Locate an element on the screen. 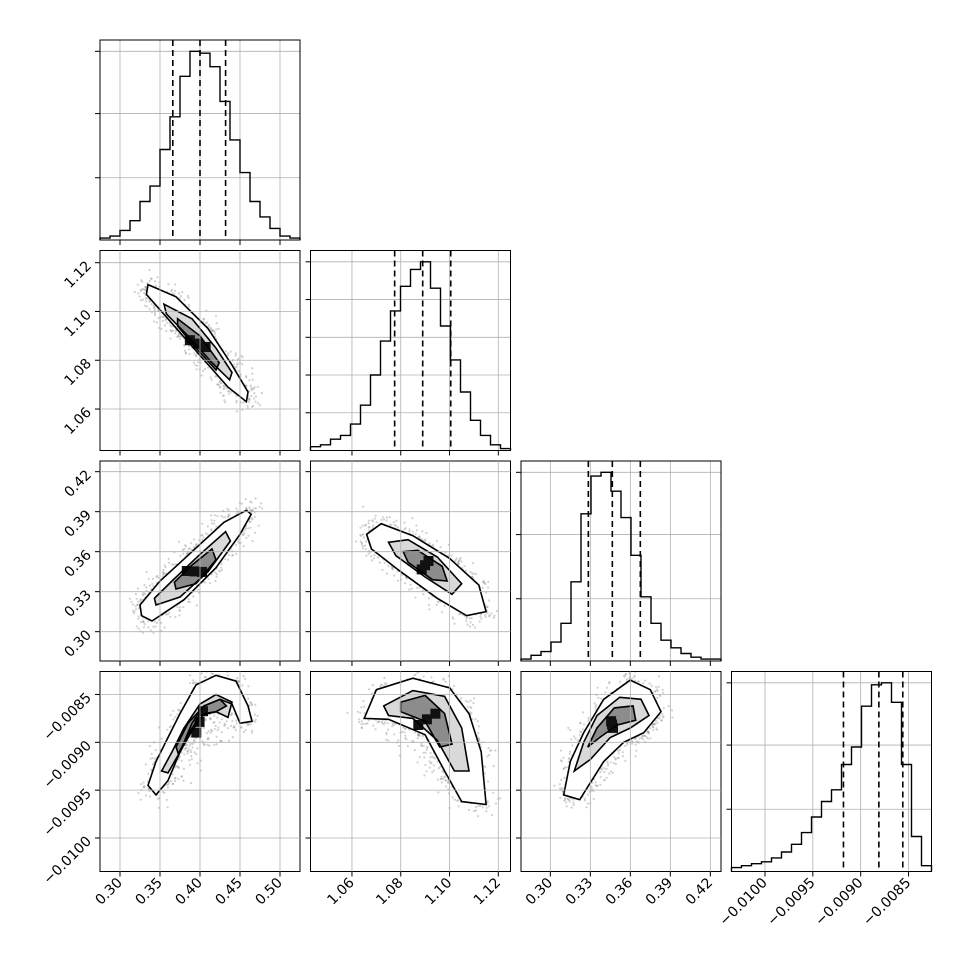 Image resolution: width=970 pixels, height=970 pixels. y-tick-label: −0.0095 is located at coordinates (68, 813).